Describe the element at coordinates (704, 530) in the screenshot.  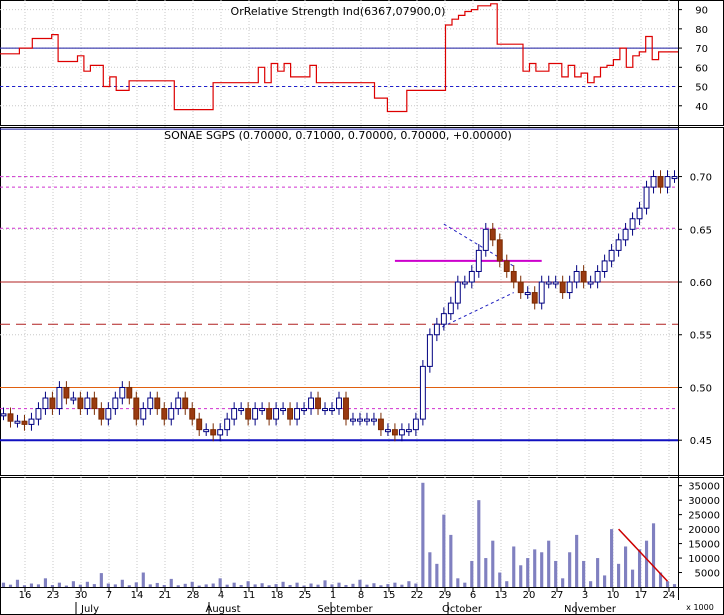
I see `volume-tick-label: 20000` at that location.